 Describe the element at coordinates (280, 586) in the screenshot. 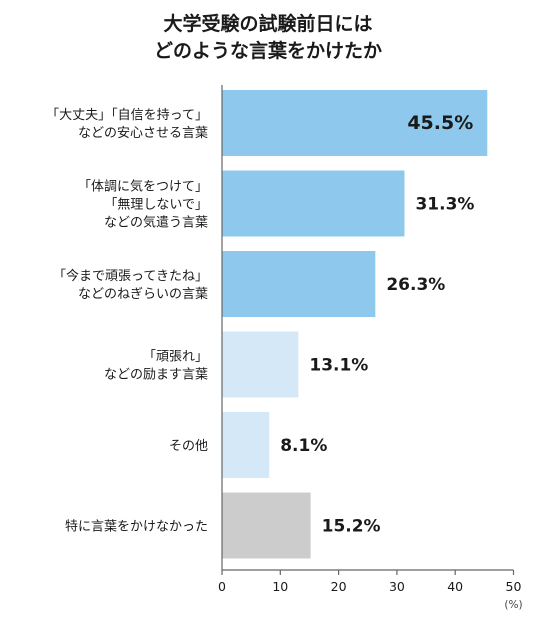

I see `x-tick-label: 10` at that location.